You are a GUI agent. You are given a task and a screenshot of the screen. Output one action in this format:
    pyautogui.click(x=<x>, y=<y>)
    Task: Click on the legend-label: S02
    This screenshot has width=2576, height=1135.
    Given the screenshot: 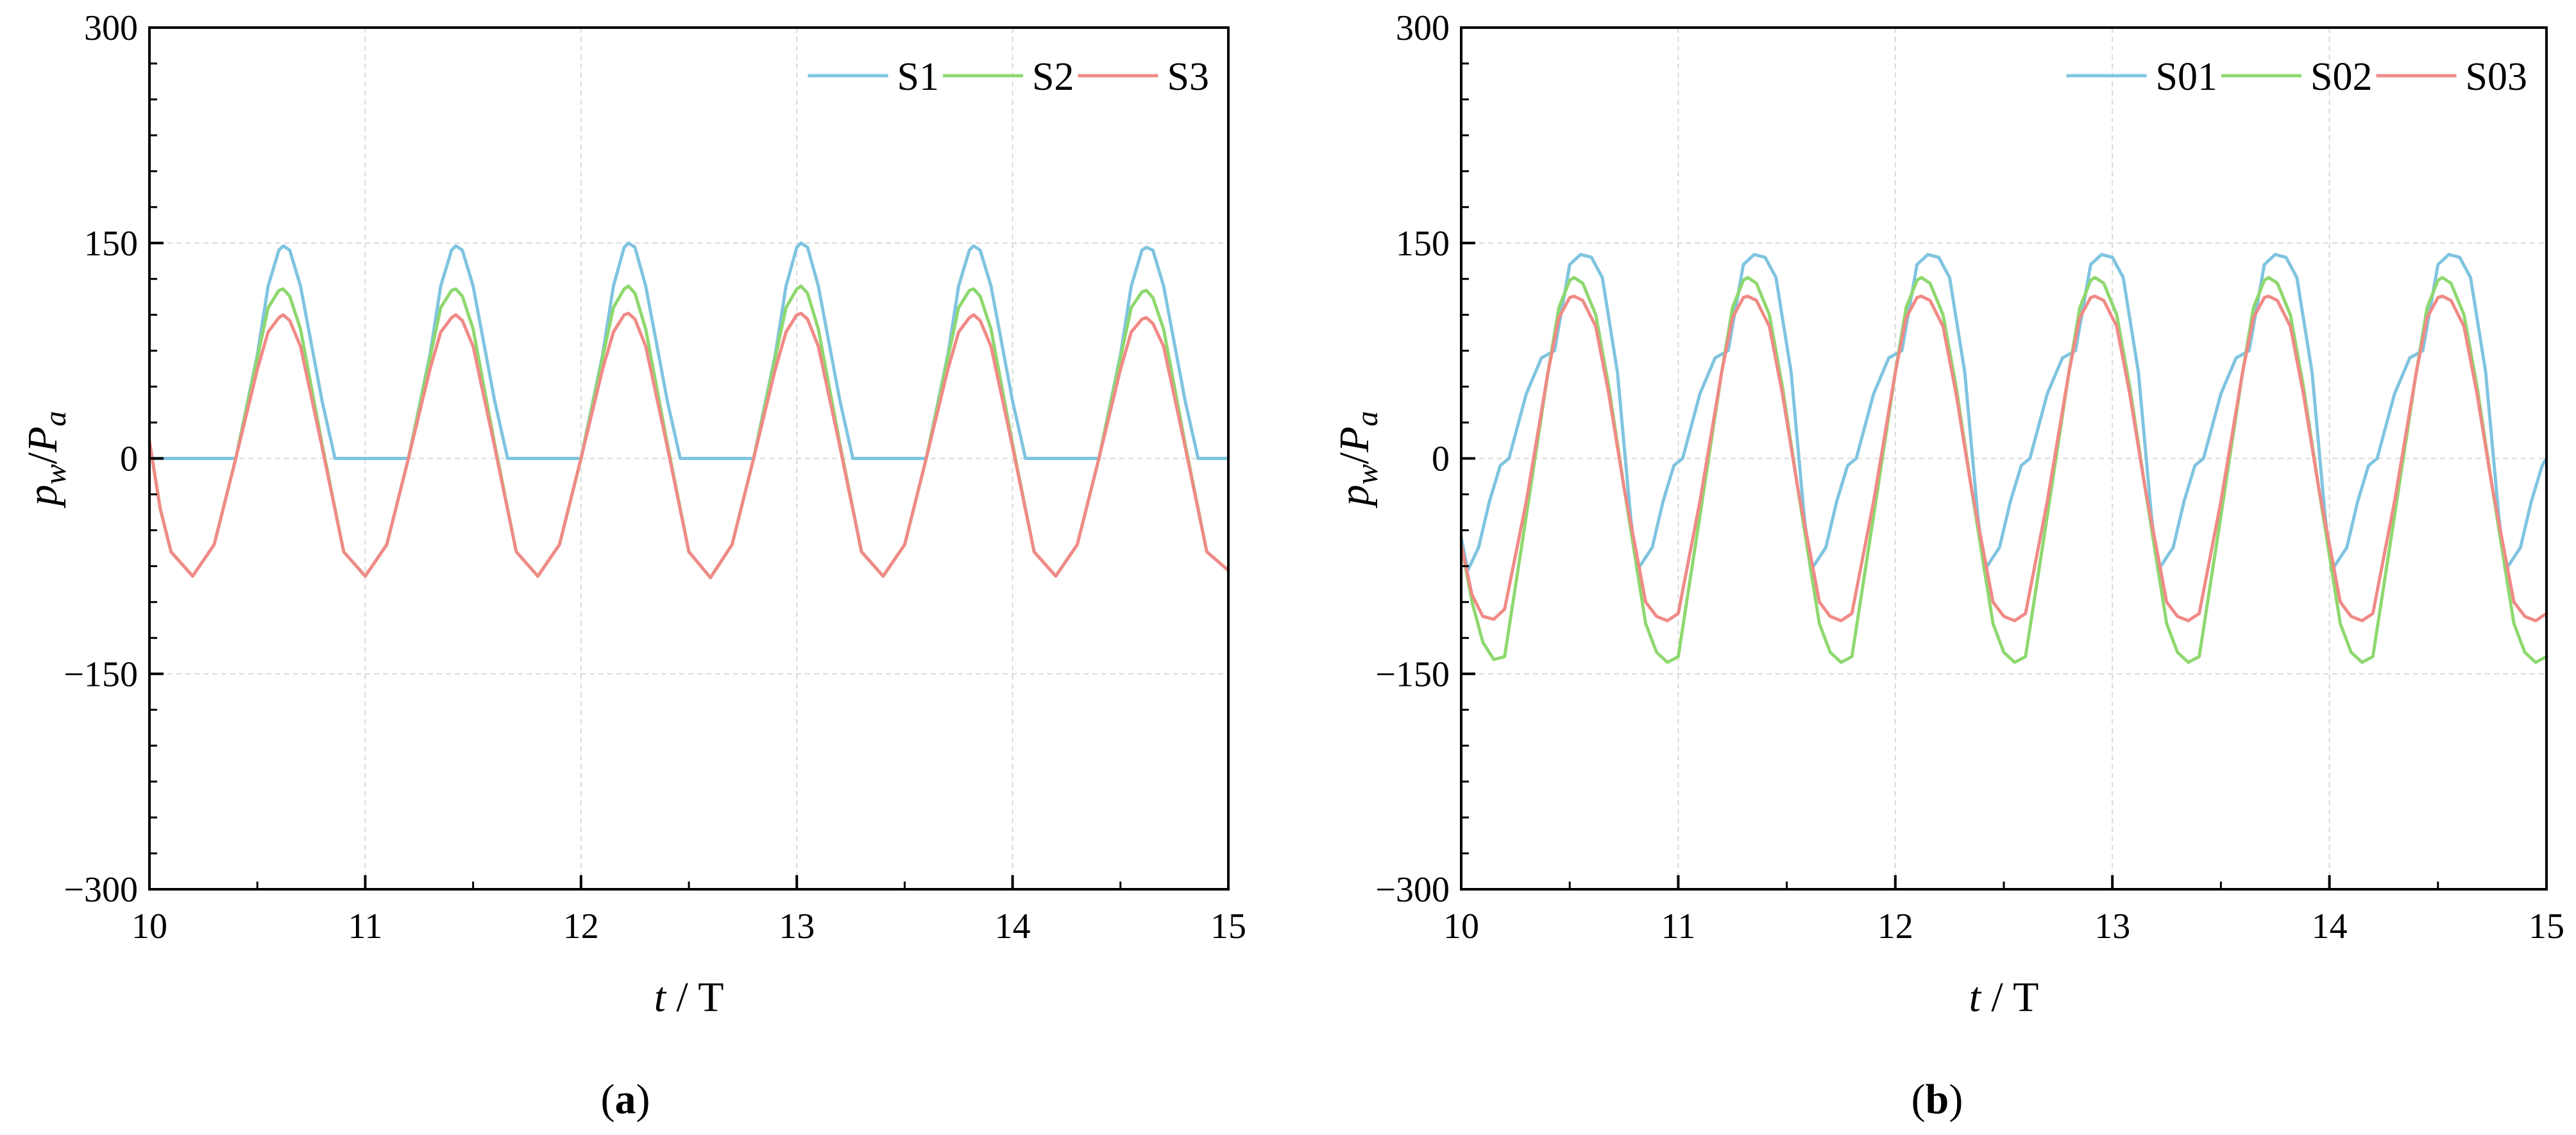 What is the action you would take?
    pyautogui.click(x=2341, y=77)
    